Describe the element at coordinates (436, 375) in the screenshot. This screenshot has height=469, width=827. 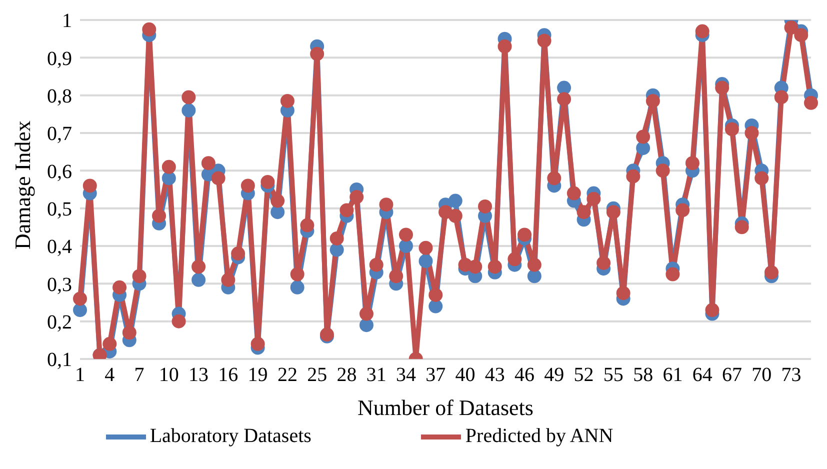
I see `x-tick-label: 37` at that location.